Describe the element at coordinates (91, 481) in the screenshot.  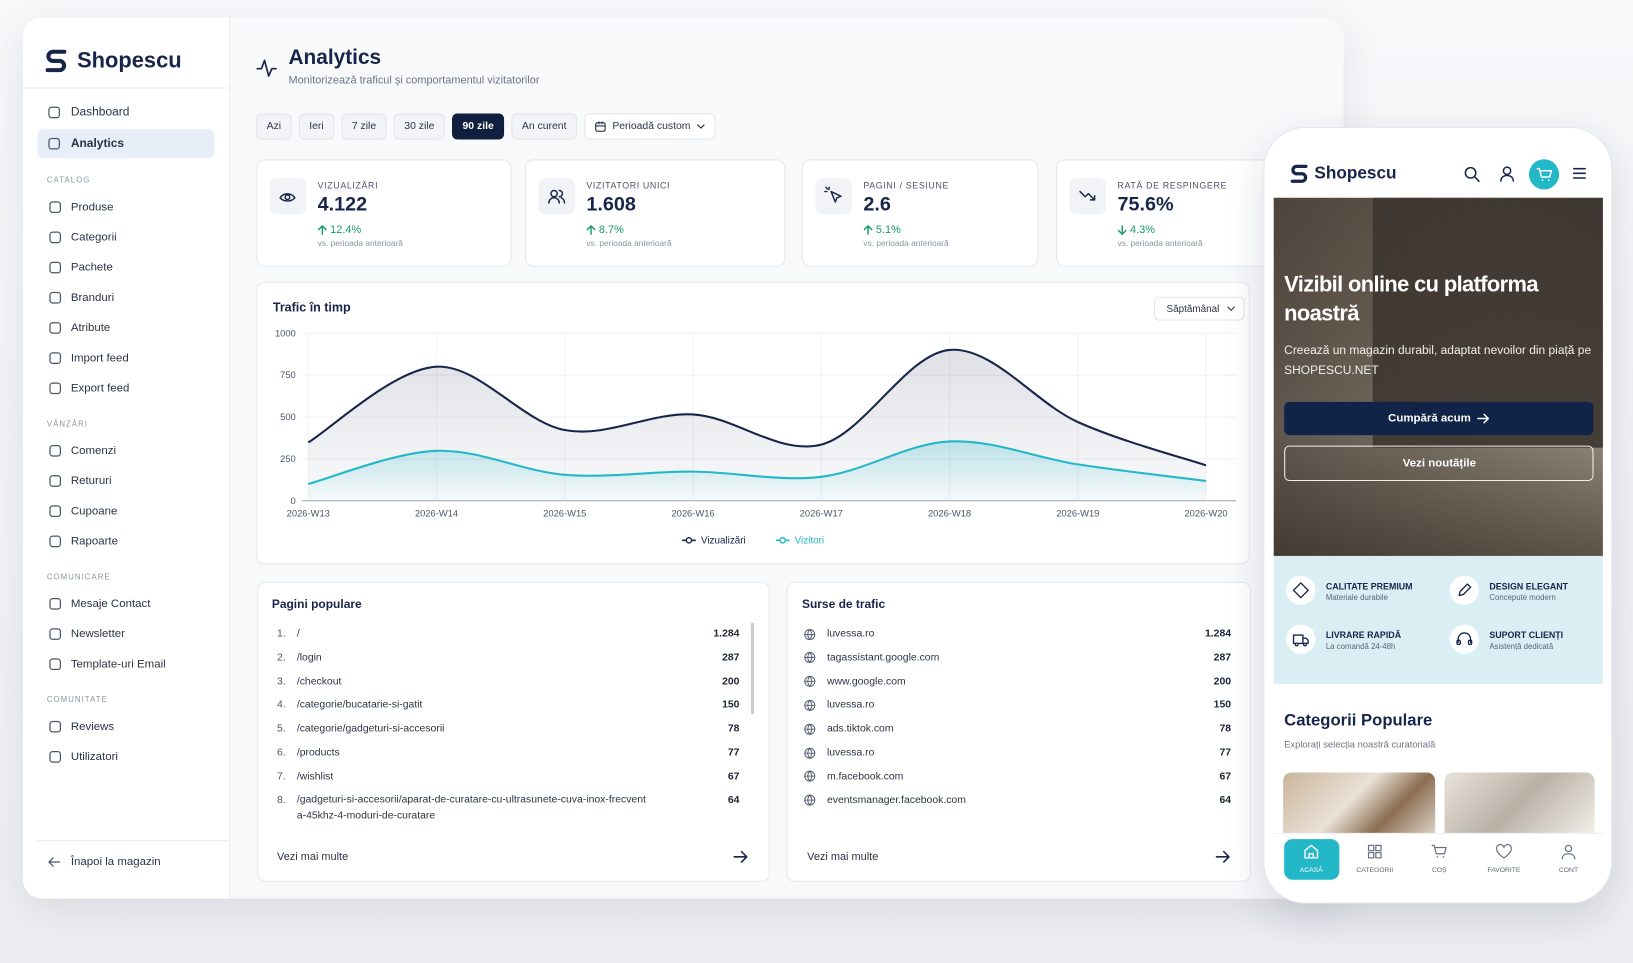
I see `nav-item: Retururi` at that location.